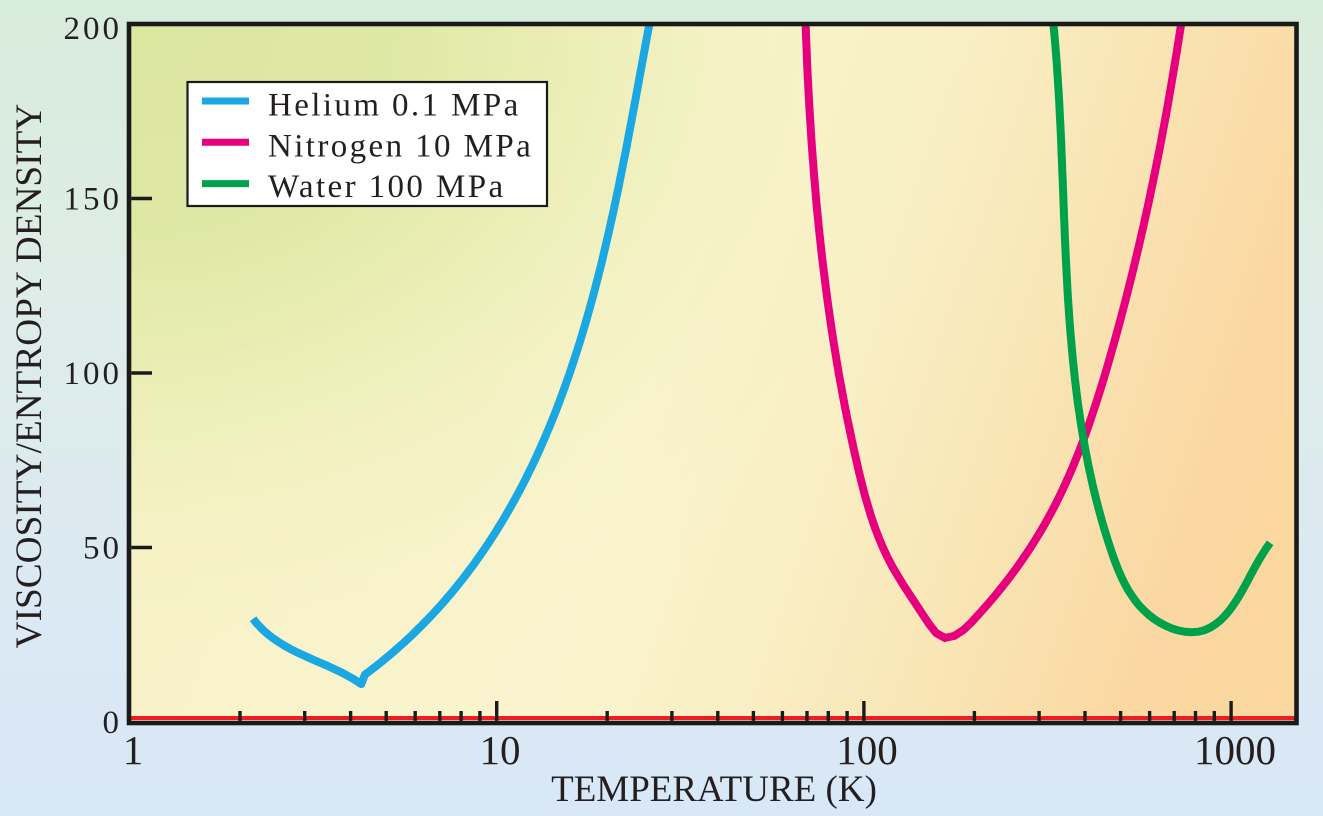  What do you see at coordinates (102, 549) in the screenshot?
I see `svg-text: 50` at bounding box center [102, 549].